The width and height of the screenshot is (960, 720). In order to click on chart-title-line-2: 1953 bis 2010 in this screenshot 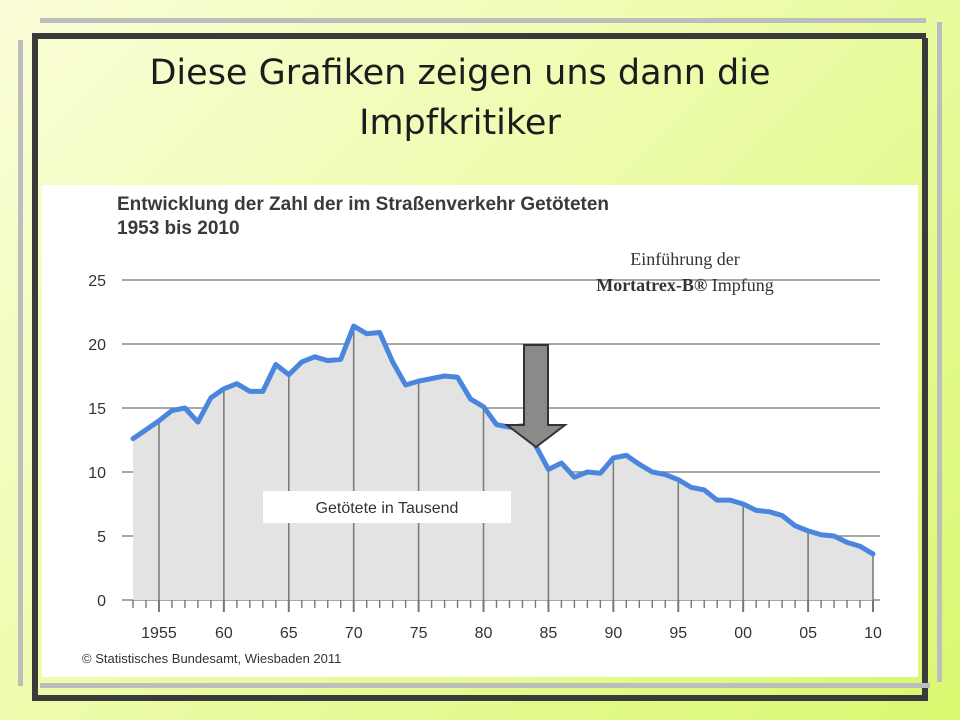, I will do `click(178, 228)`.